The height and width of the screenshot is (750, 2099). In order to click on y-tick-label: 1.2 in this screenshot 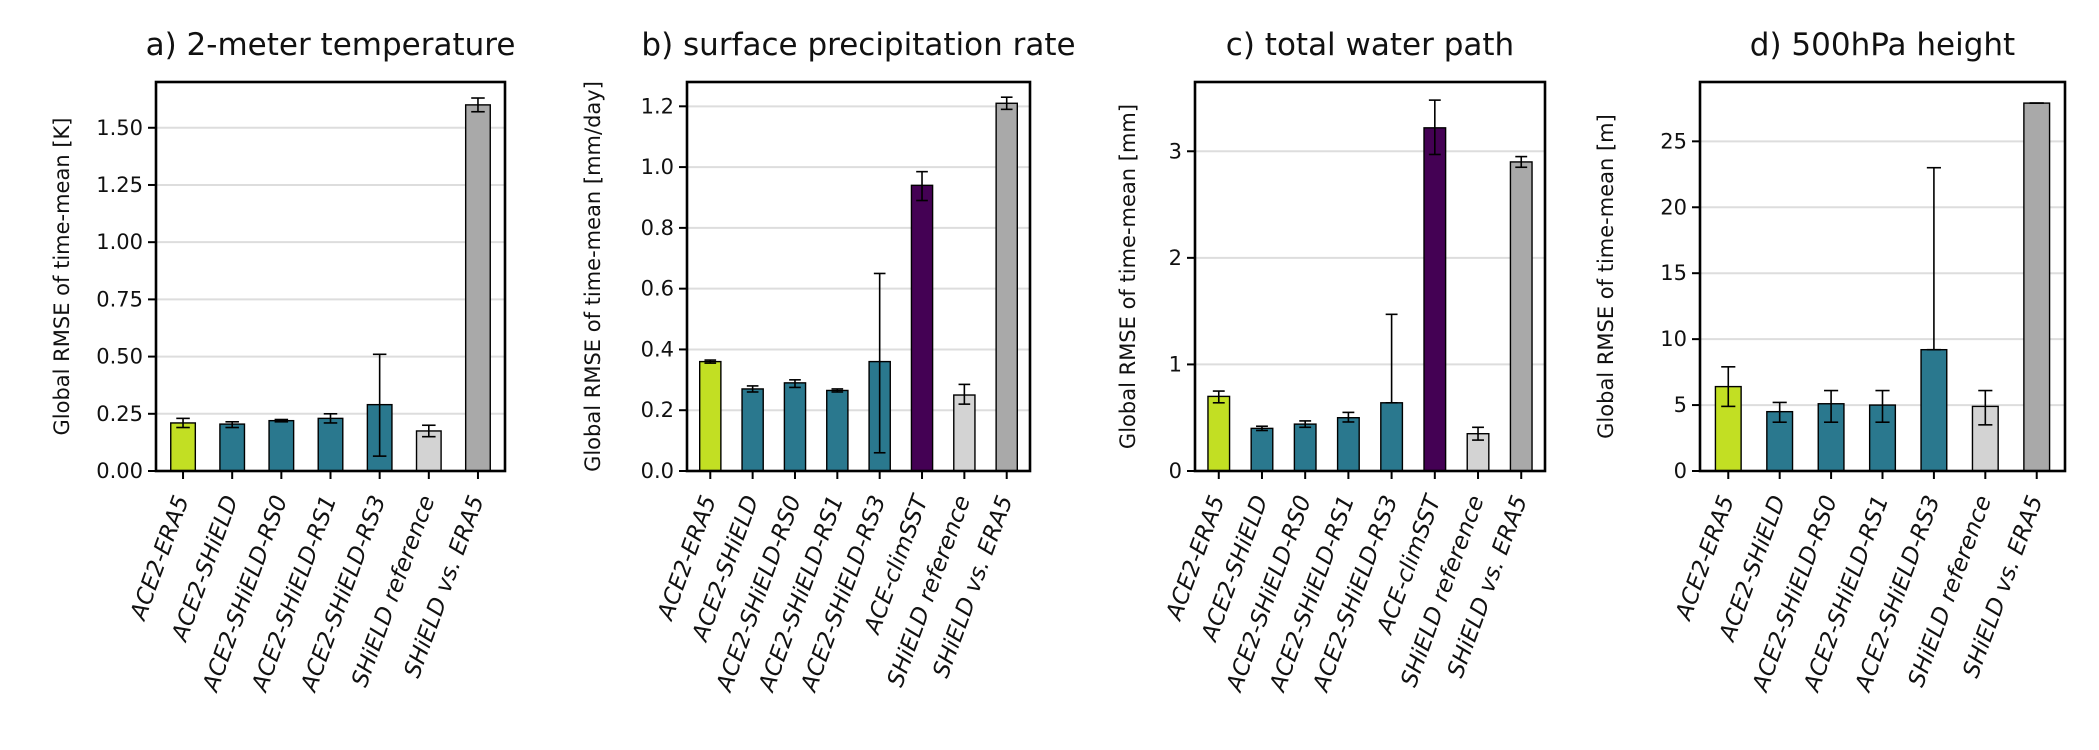, I will do `click(657, 106)`.